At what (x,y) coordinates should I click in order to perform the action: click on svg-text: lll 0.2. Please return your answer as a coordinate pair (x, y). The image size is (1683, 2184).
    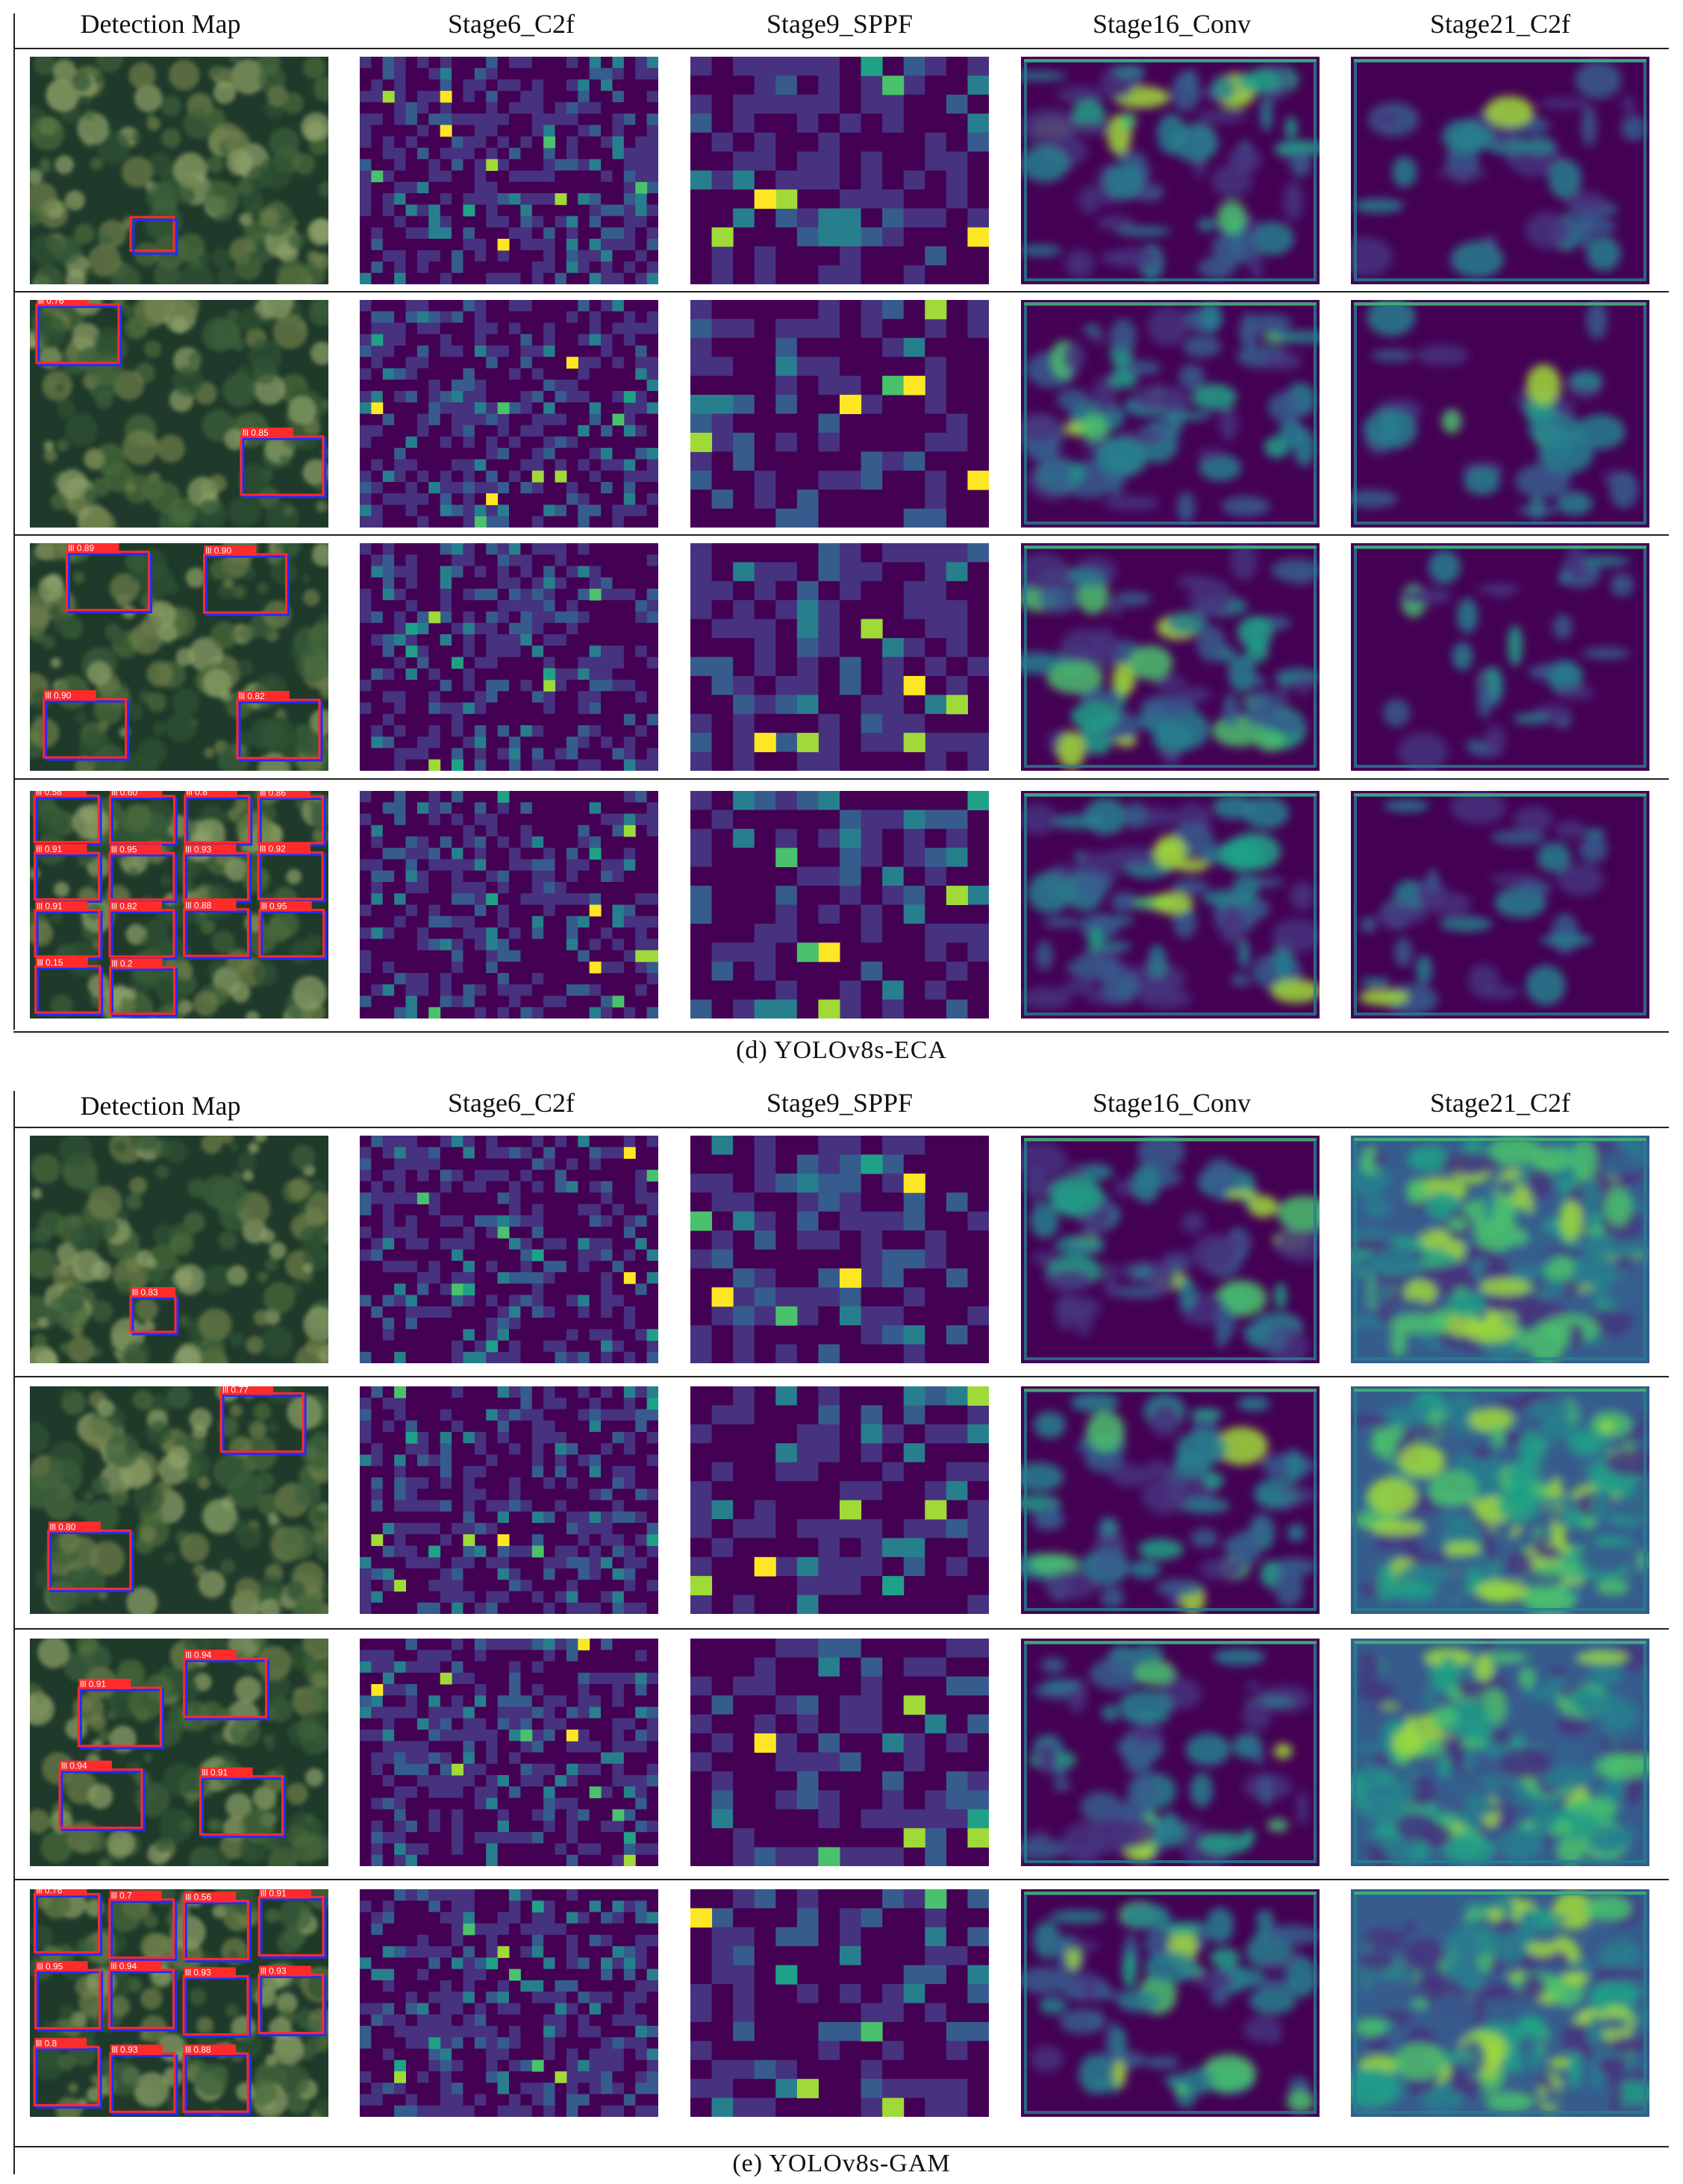
    Looking at the image, I should click on (122, 963).